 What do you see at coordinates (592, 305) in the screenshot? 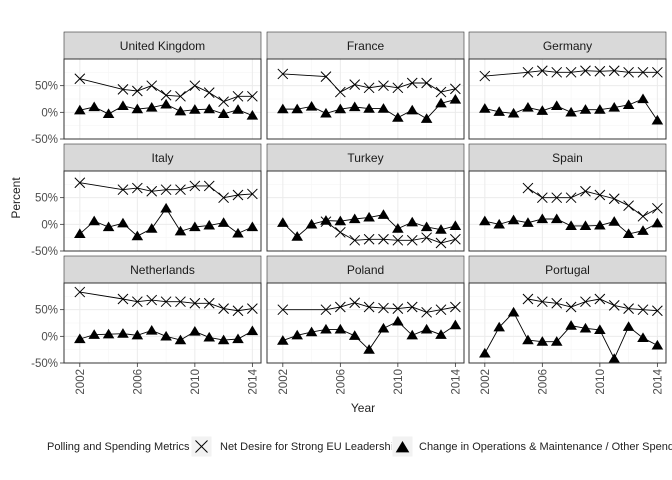
I see `series-line-eu-leadership` at bounding box center [592, 305].